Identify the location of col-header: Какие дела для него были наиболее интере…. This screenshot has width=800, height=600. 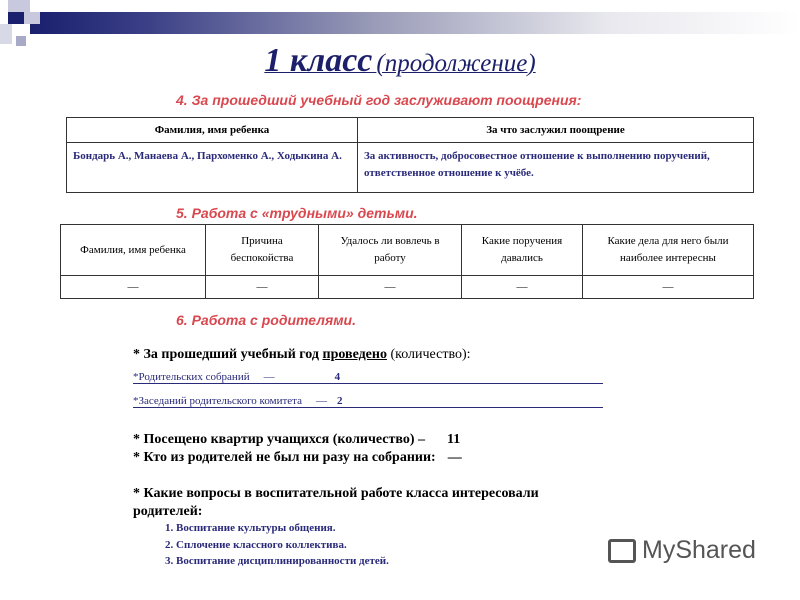
(668, 250).